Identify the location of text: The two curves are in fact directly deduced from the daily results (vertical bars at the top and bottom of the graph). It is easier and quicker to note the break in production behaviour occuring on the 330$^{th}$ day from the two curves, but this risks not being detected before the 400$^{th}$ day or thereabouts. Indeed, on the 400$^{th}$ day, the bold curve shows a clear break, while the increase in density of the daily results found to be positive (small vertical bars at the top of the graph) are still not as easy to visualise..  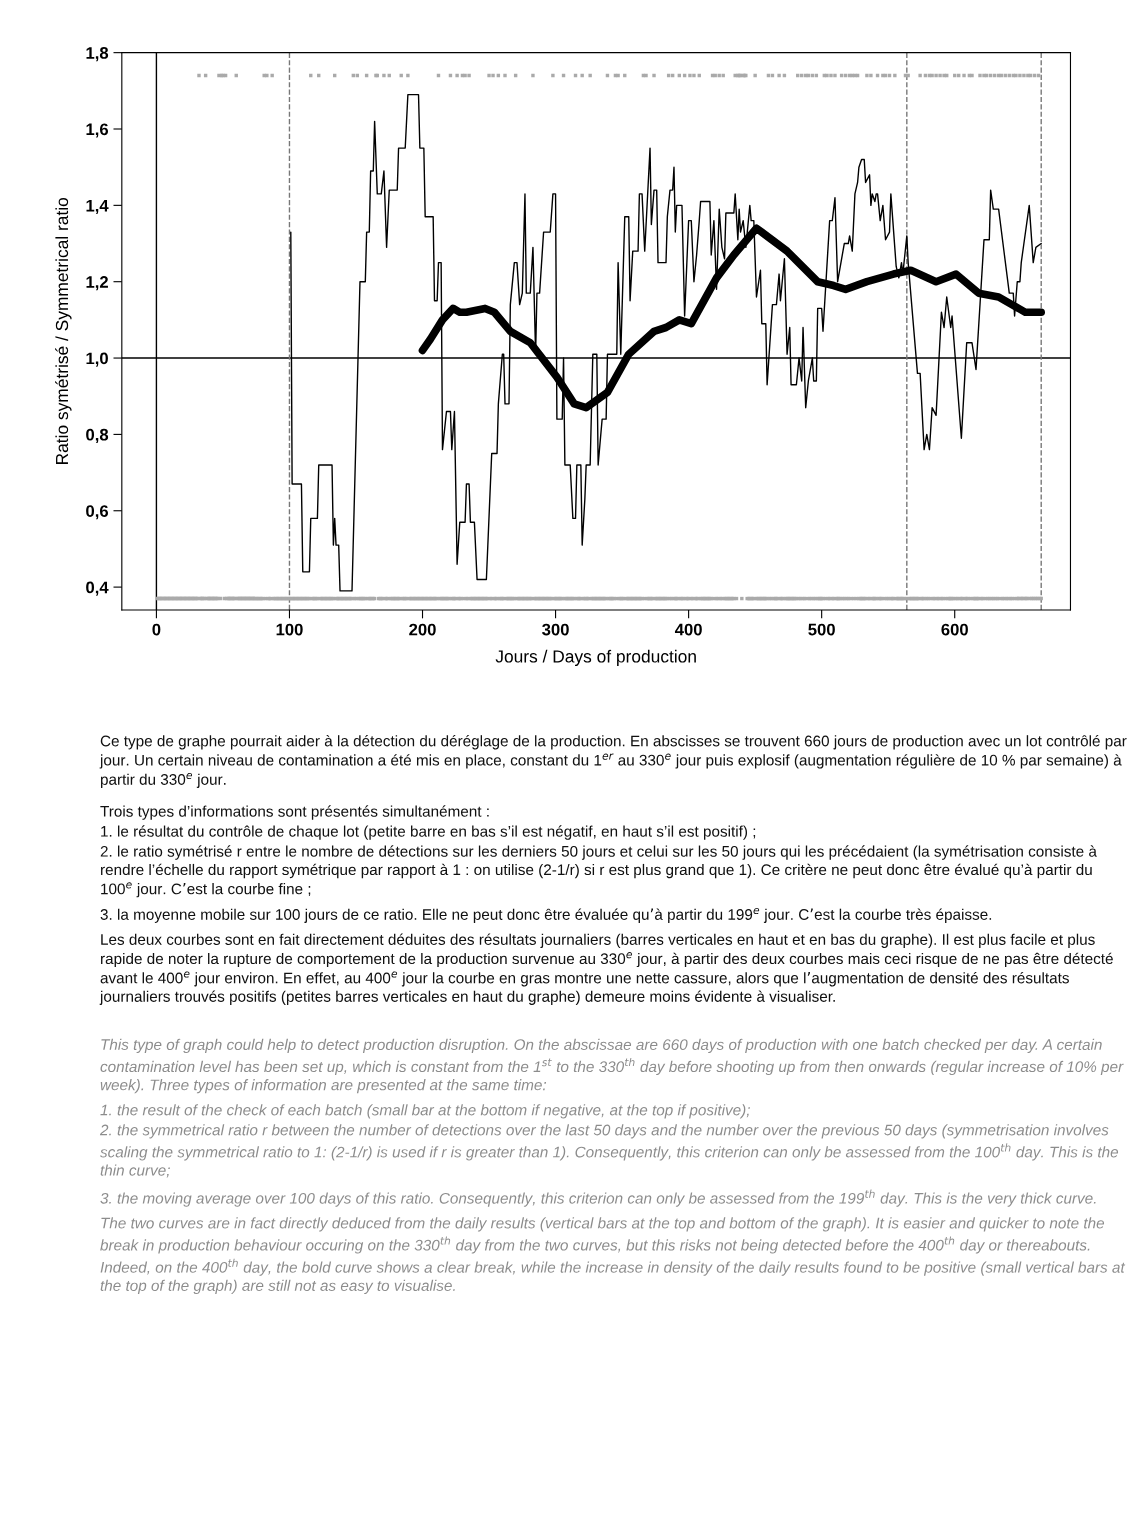
(613, 1256).